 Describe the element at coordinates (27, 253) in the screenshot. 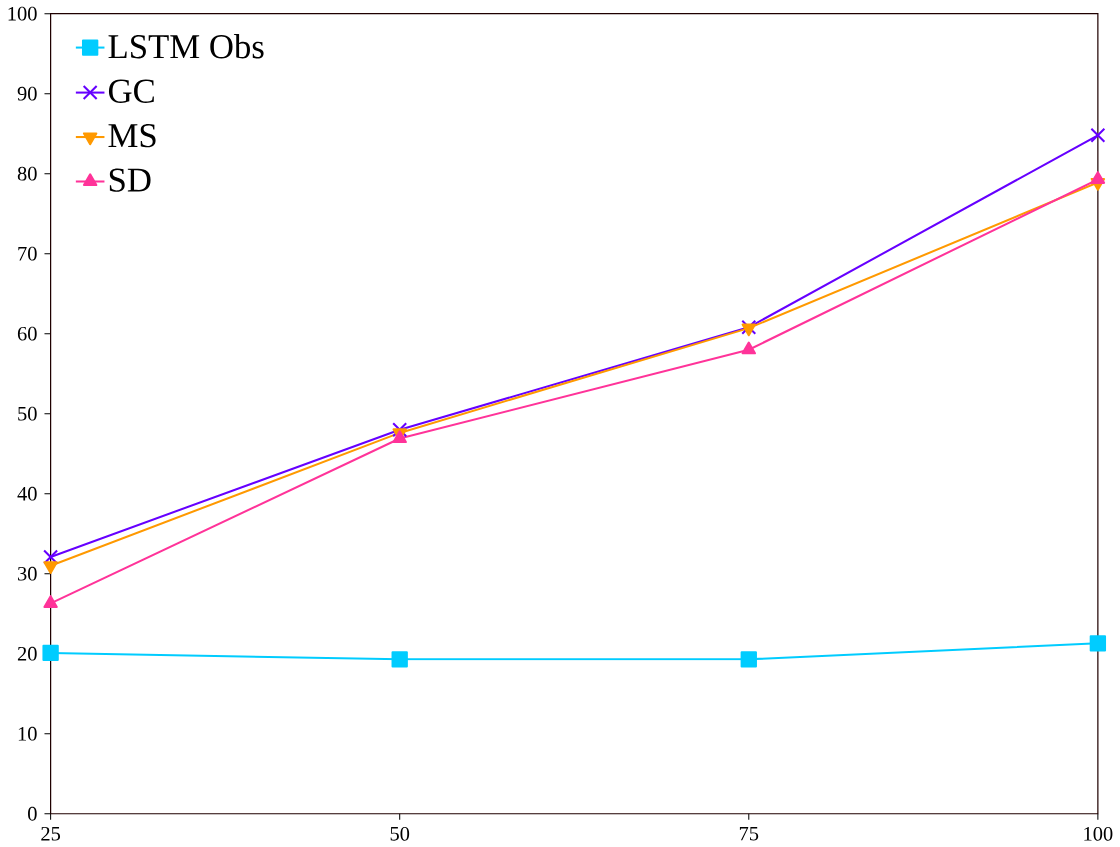

I see `y-tick-label: 70` at that location.